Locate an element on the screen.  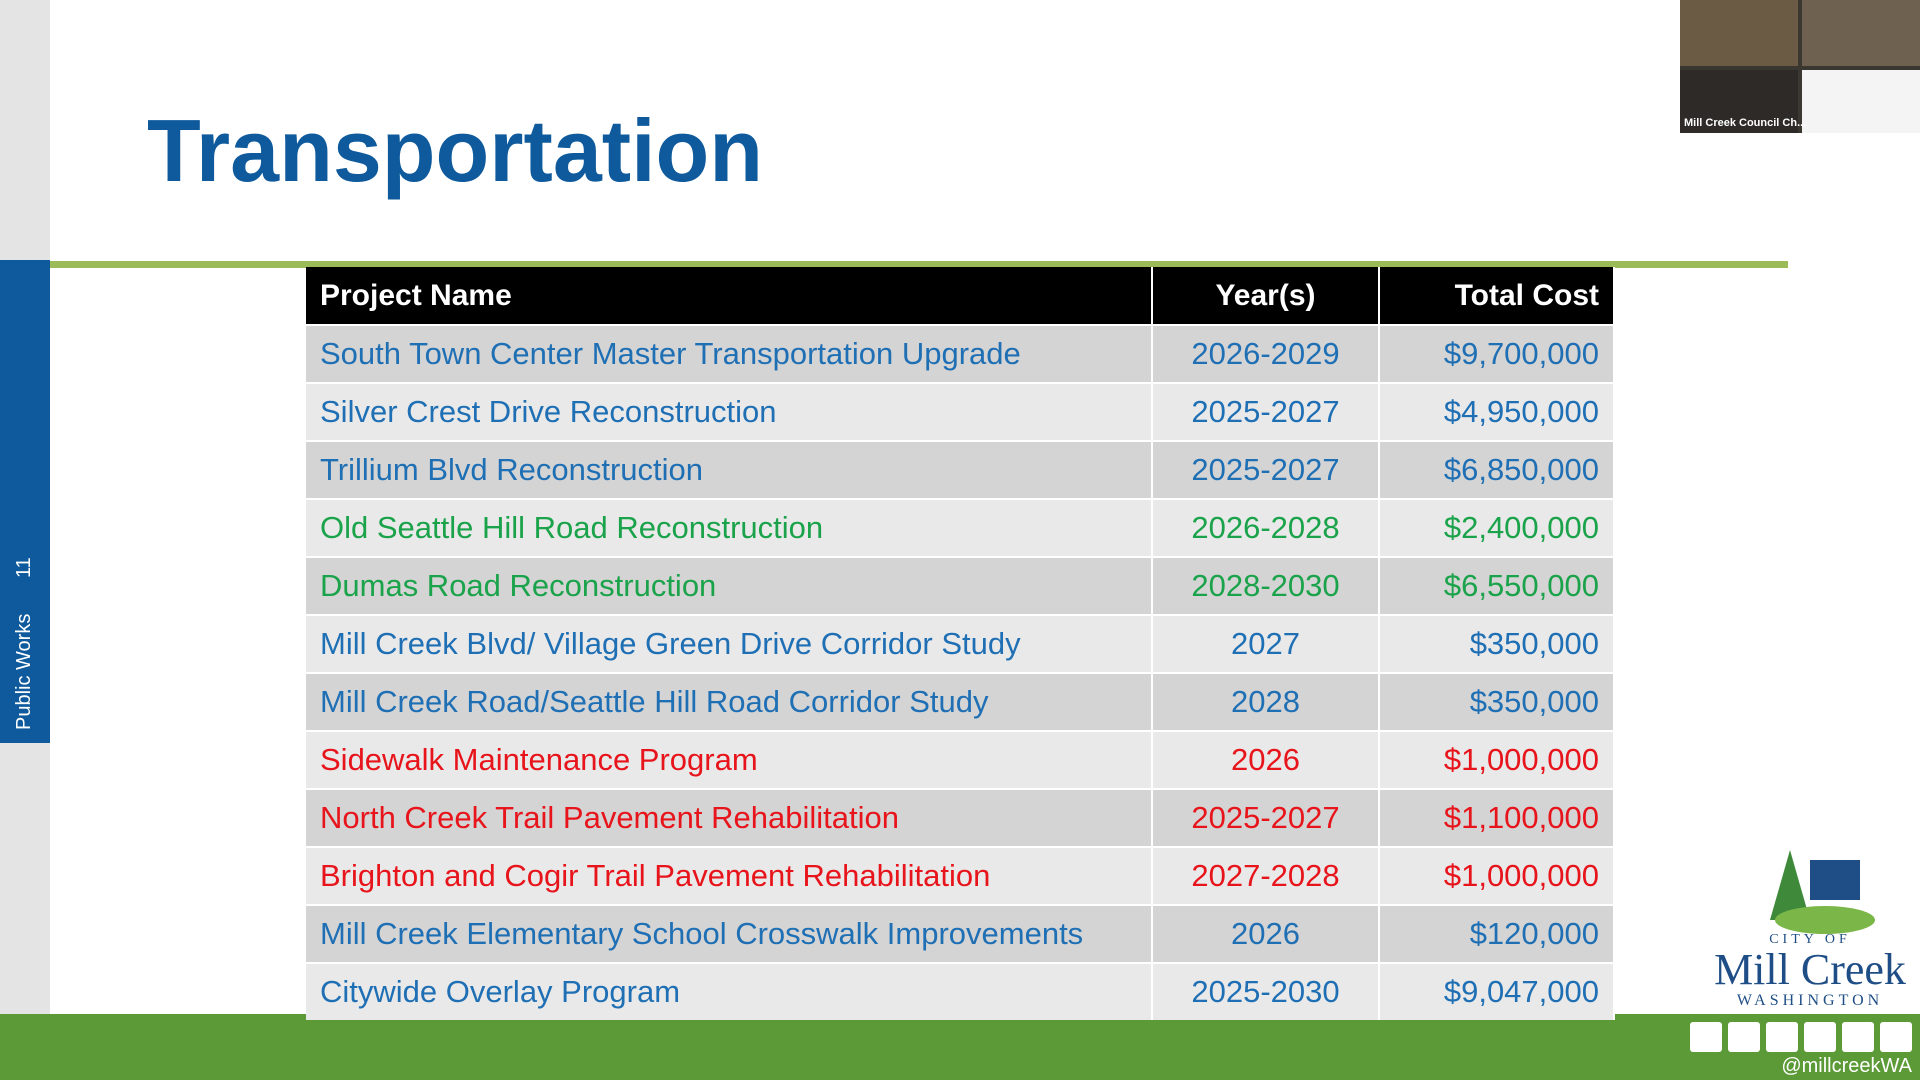
table-cell: 2026-2028 is located at coordinates (1266, 527).